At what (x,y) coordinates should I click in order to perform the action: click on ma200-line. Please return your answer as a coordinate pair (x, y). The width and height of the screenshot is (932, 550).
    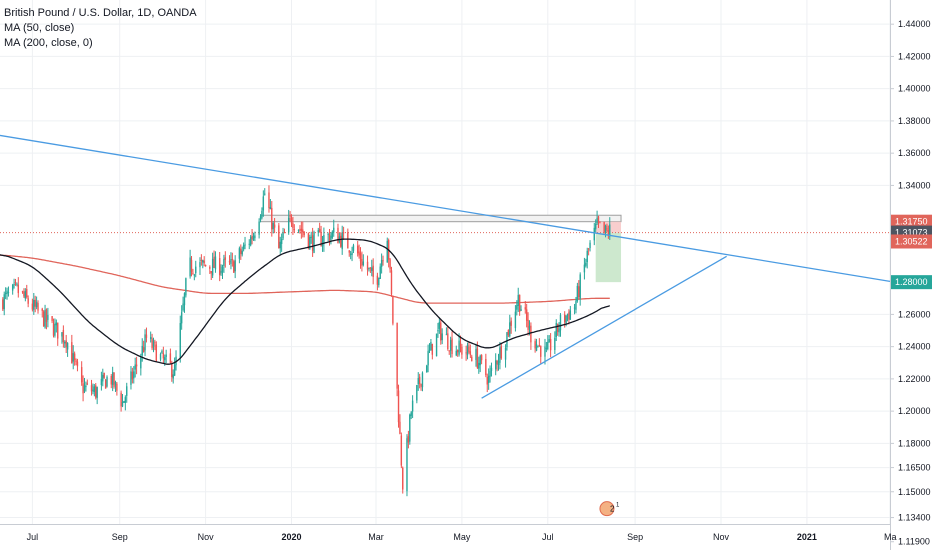
    Looking at the image, I should click on (305, 279).